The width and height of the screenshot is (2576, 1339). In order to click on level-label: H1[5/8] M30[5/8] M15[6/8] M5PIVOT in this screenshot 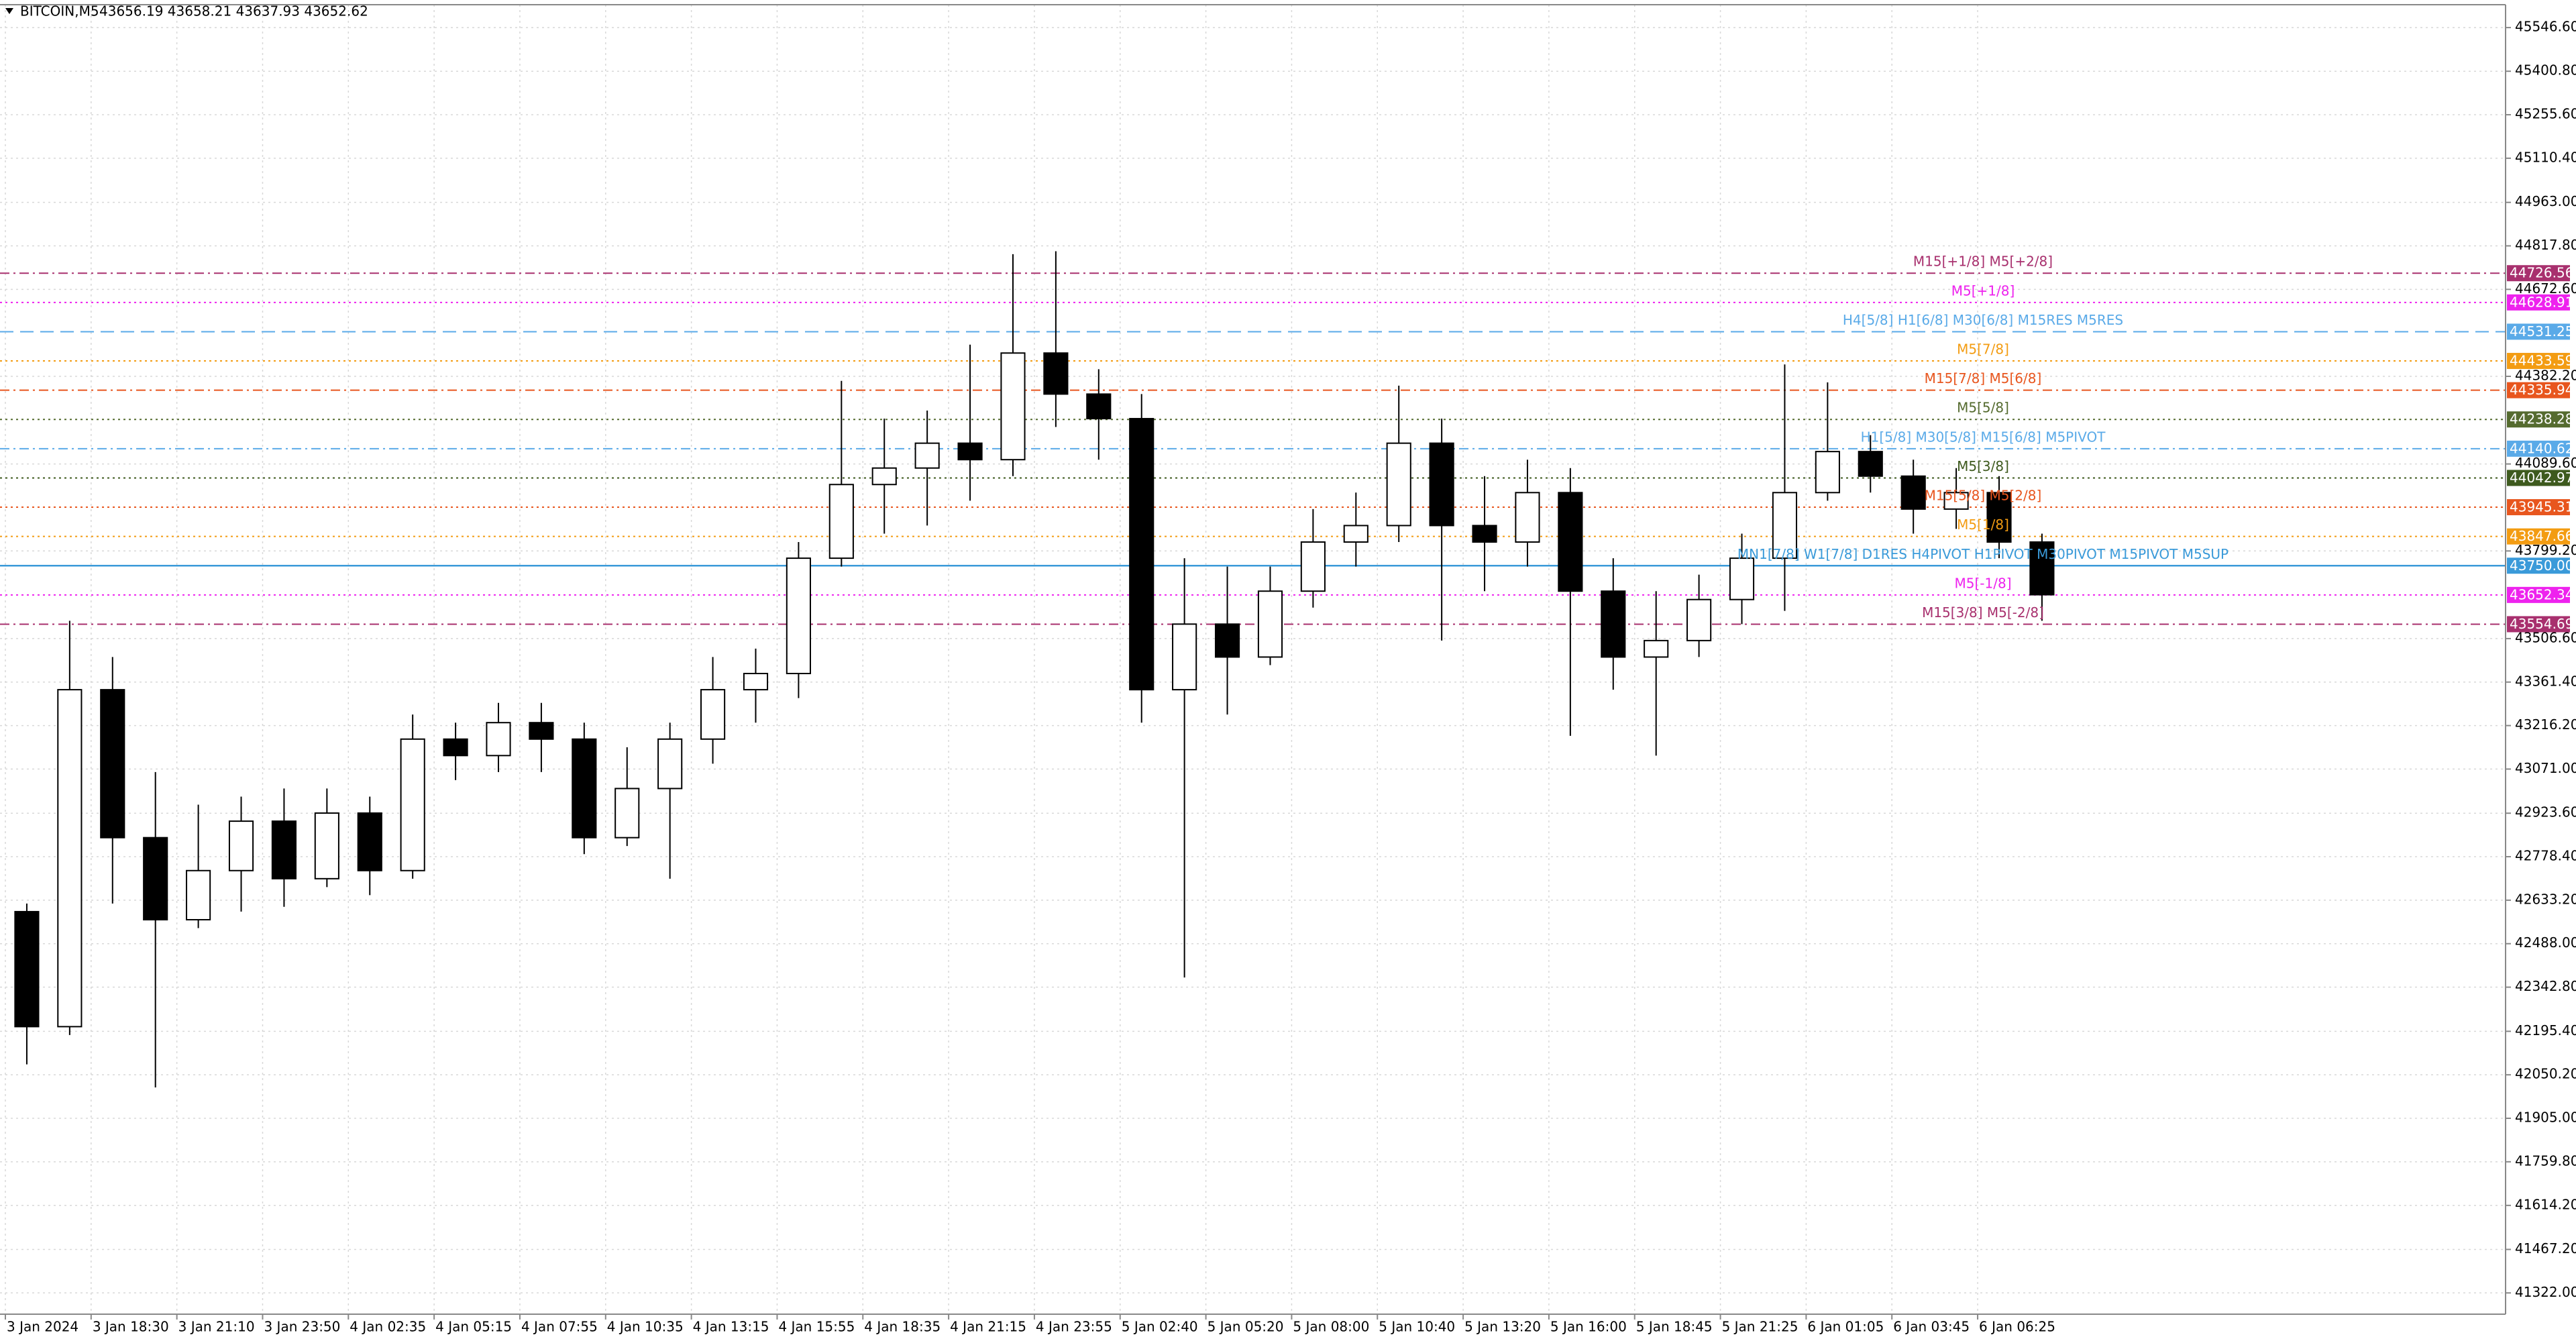, I will do `click(1983, 437)`.